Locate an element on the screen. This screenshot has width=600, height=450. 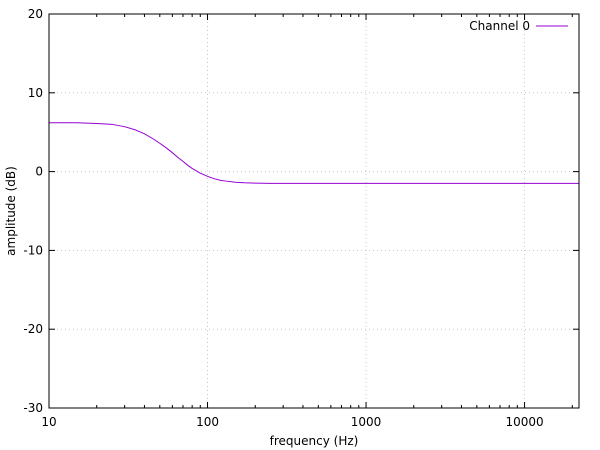
x-tick-label: 10 is located at coordinates (48, 422).